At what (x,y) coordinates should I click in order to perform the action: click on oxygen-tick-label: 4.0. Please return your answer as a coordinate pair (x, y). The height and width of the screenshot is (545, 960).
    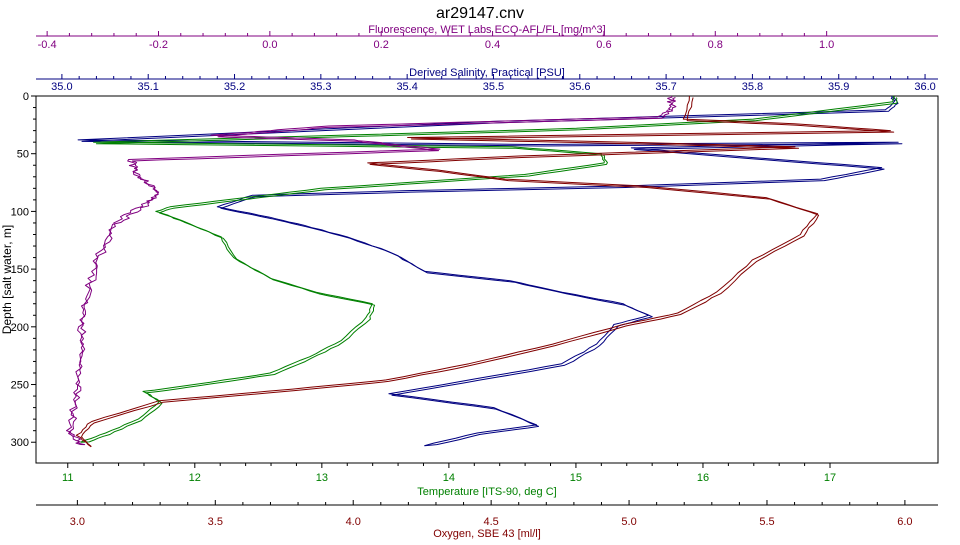
    Looking at the image, I should click on (353, 522).